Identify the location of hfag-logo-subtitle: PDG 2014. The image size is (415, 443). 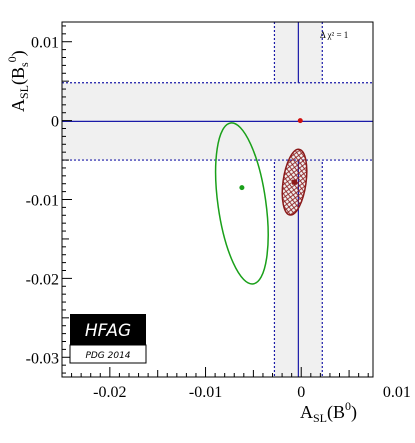
(107, 356).